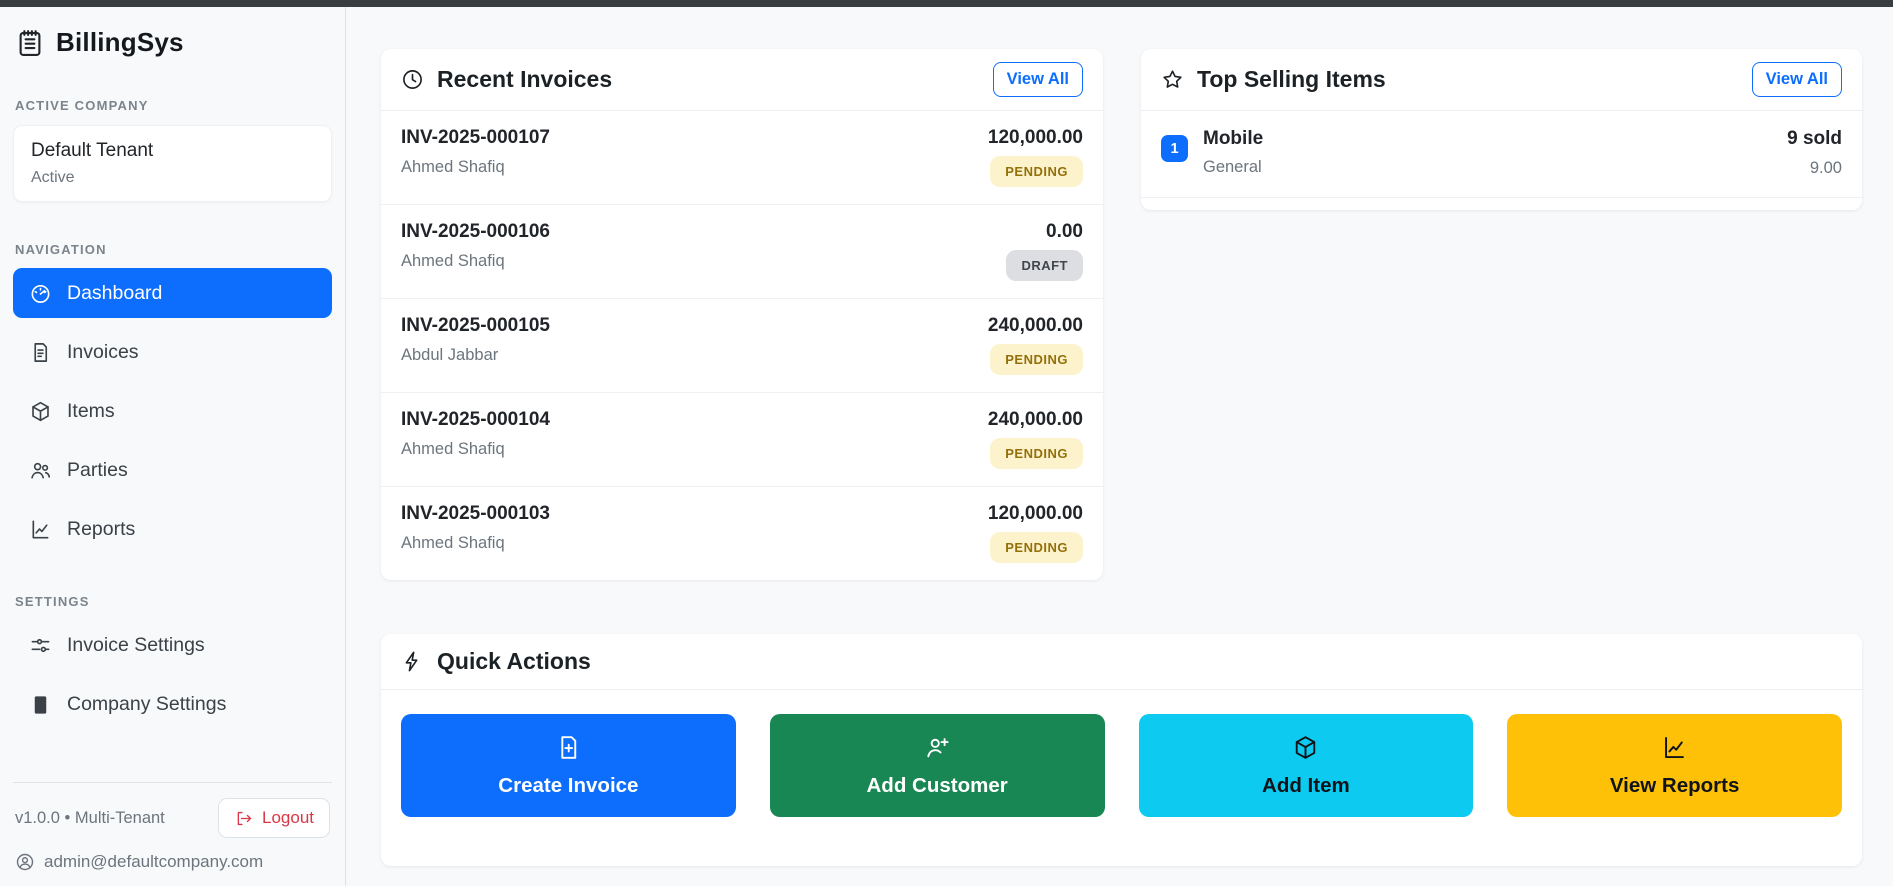 This screenshot has width=1893, height=886. Describe the element at coordinates (1037, 79) in the screenshot. I see `recent-invoices-view-all-button: View All` at that location.